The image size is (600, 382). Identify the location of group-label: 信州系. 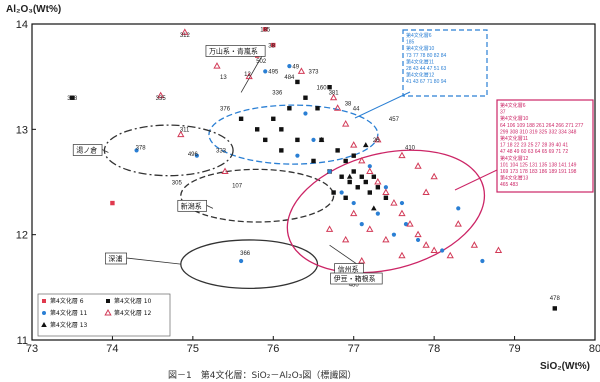
(348, 269).